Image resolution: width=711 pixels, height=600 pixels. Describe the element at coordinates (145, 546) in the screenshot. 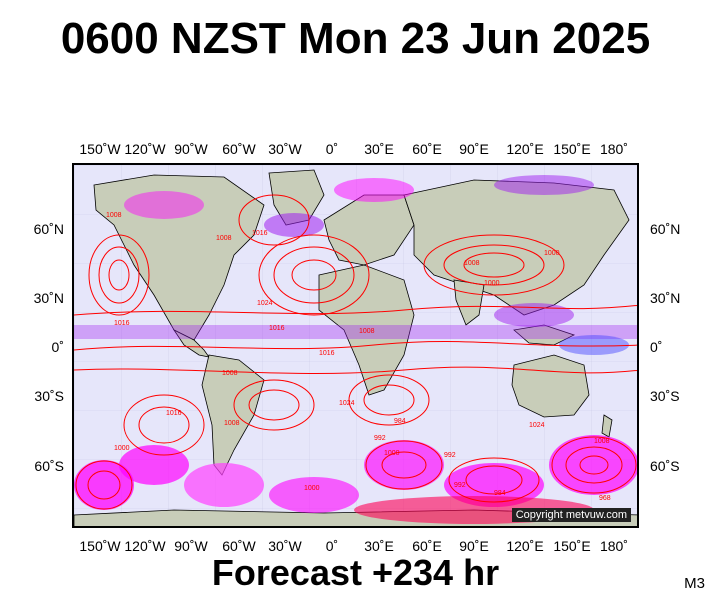

I see `lon-label: 120˚W` at that location.